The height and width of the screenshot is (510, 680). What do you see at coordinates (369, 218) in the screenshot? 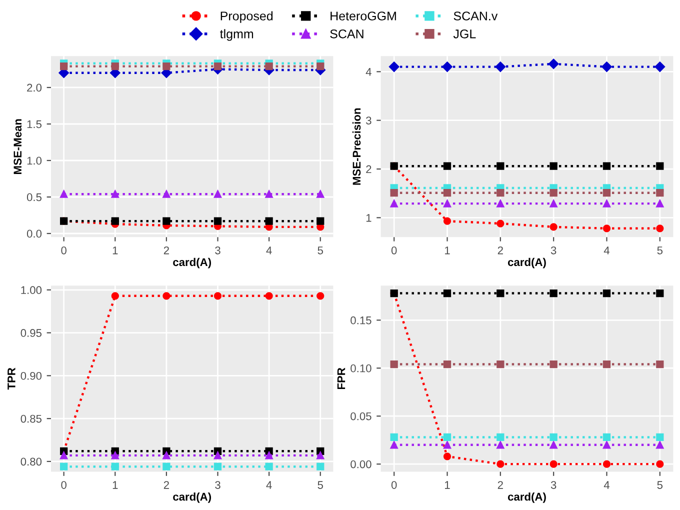
I see `y-tick-label: 1` at bounding box center [369, 218].